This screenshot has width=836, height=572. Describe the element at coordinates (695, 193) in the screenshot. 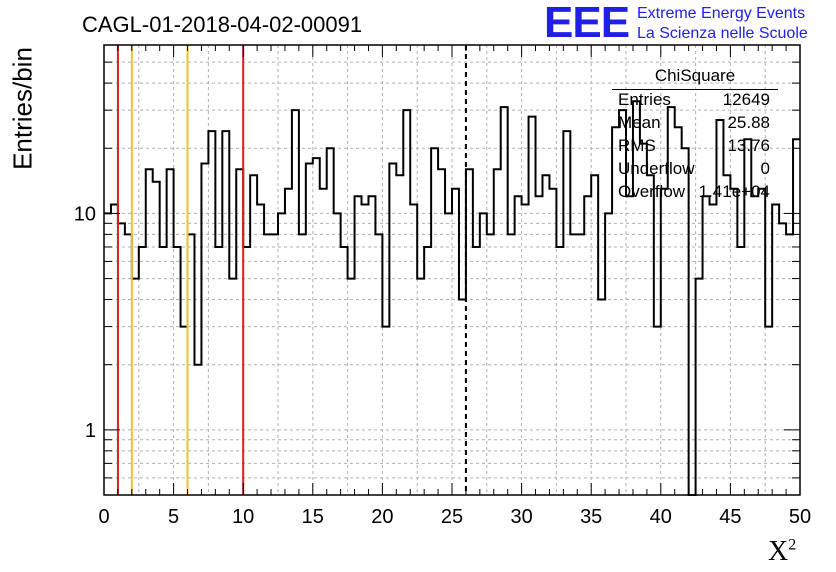

I see `stats-row-overflow: Overflow 1.41e+04` at that location.